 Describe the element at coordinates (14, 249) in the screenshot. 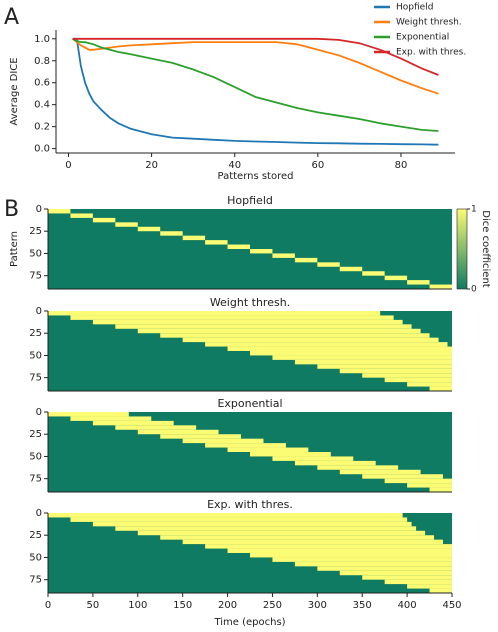

I see `y-axis-label: Pattern` at that location.